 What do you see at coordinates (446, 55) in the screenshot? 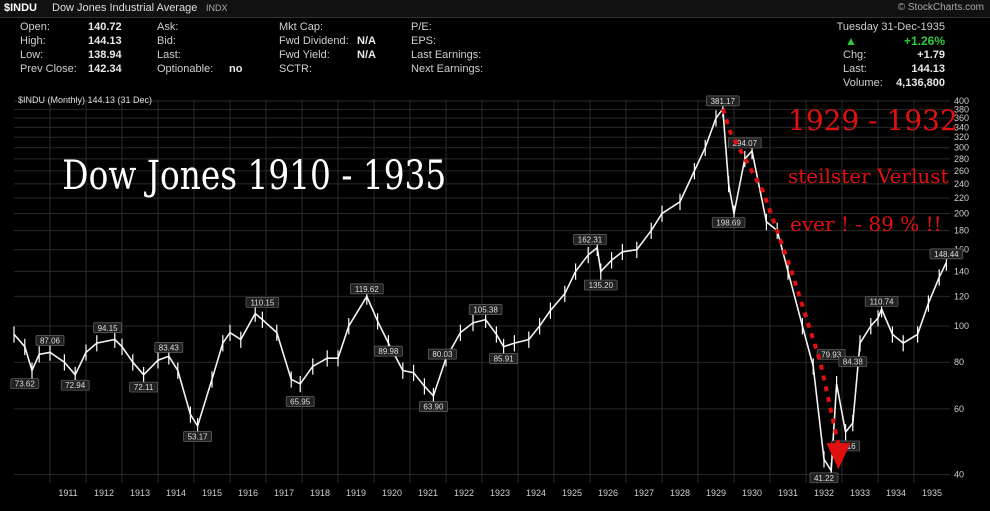
I see `lastearn-label: Last Earnings:` at bounding box center [446, 55].